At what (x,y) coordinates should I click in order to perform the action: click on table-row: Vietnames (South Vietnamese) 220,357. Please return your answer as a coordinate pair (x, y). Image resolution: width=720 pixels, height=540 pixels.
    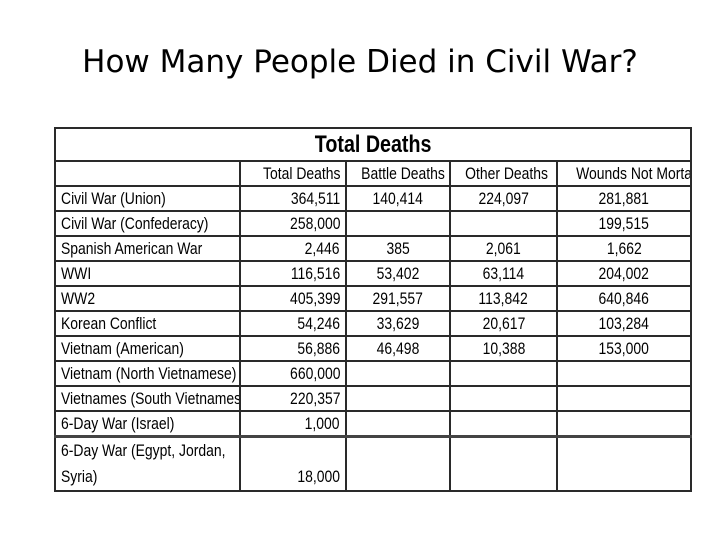
    Looking at the image, I should click on (373, 398).